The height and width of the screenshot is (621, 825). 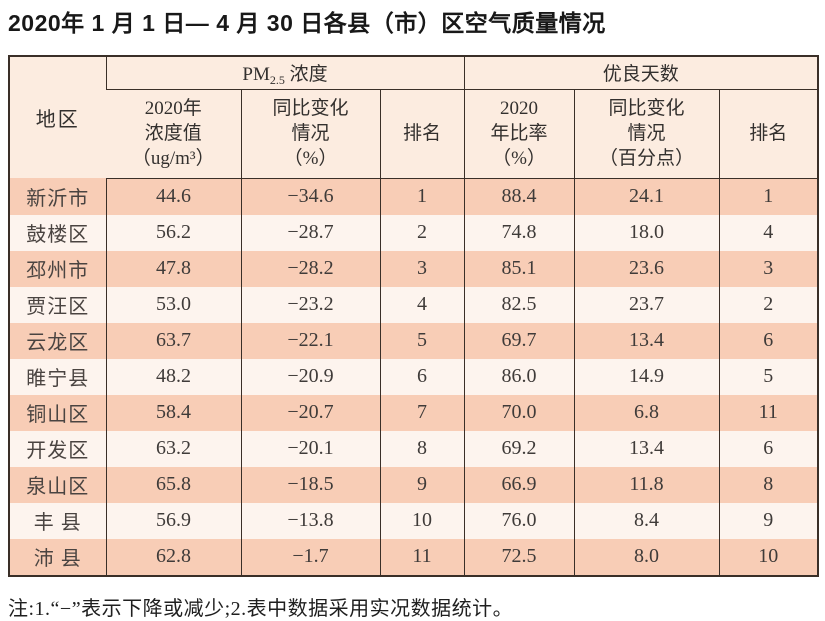 I want to click on page-title: 2020年 1 月 1 日— 4 月 30 日各县（市）区空气质量情况, so click(x=307, y=23).